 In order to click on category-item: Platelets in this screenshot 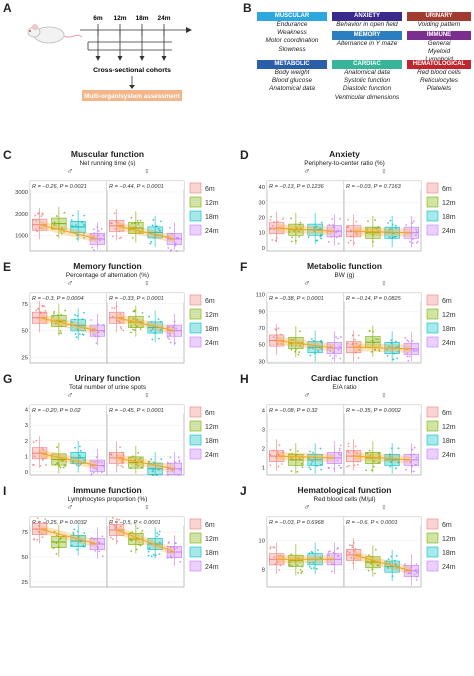, I will do `click(439, 89)`.